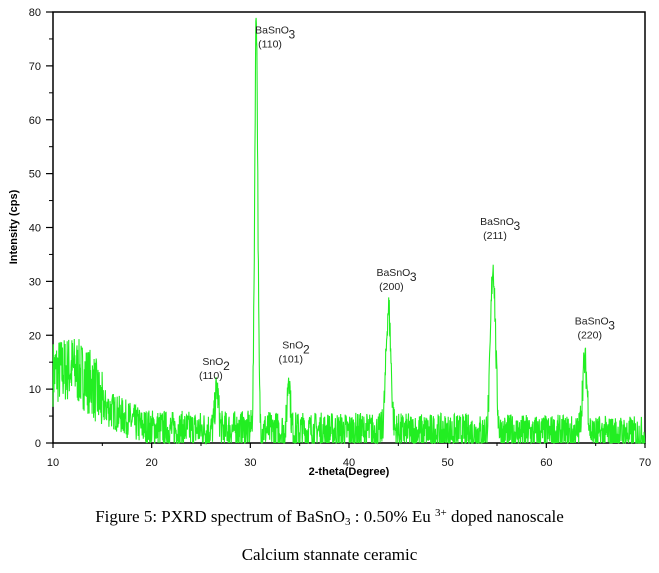 This screenshot has width=659, height=573. Describe the element at coordinates (495, 236) in the screenshot. I see `peak-hkl-label: (211)` at that location.